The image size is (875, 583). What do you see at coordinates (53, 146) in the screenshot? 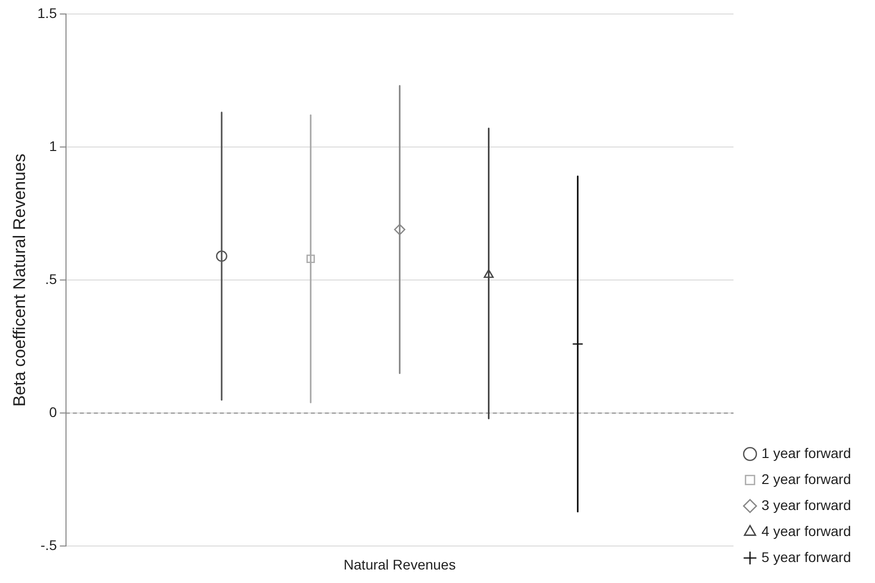
I see `y-tick-label: 1` at bounding box center [53, 146].